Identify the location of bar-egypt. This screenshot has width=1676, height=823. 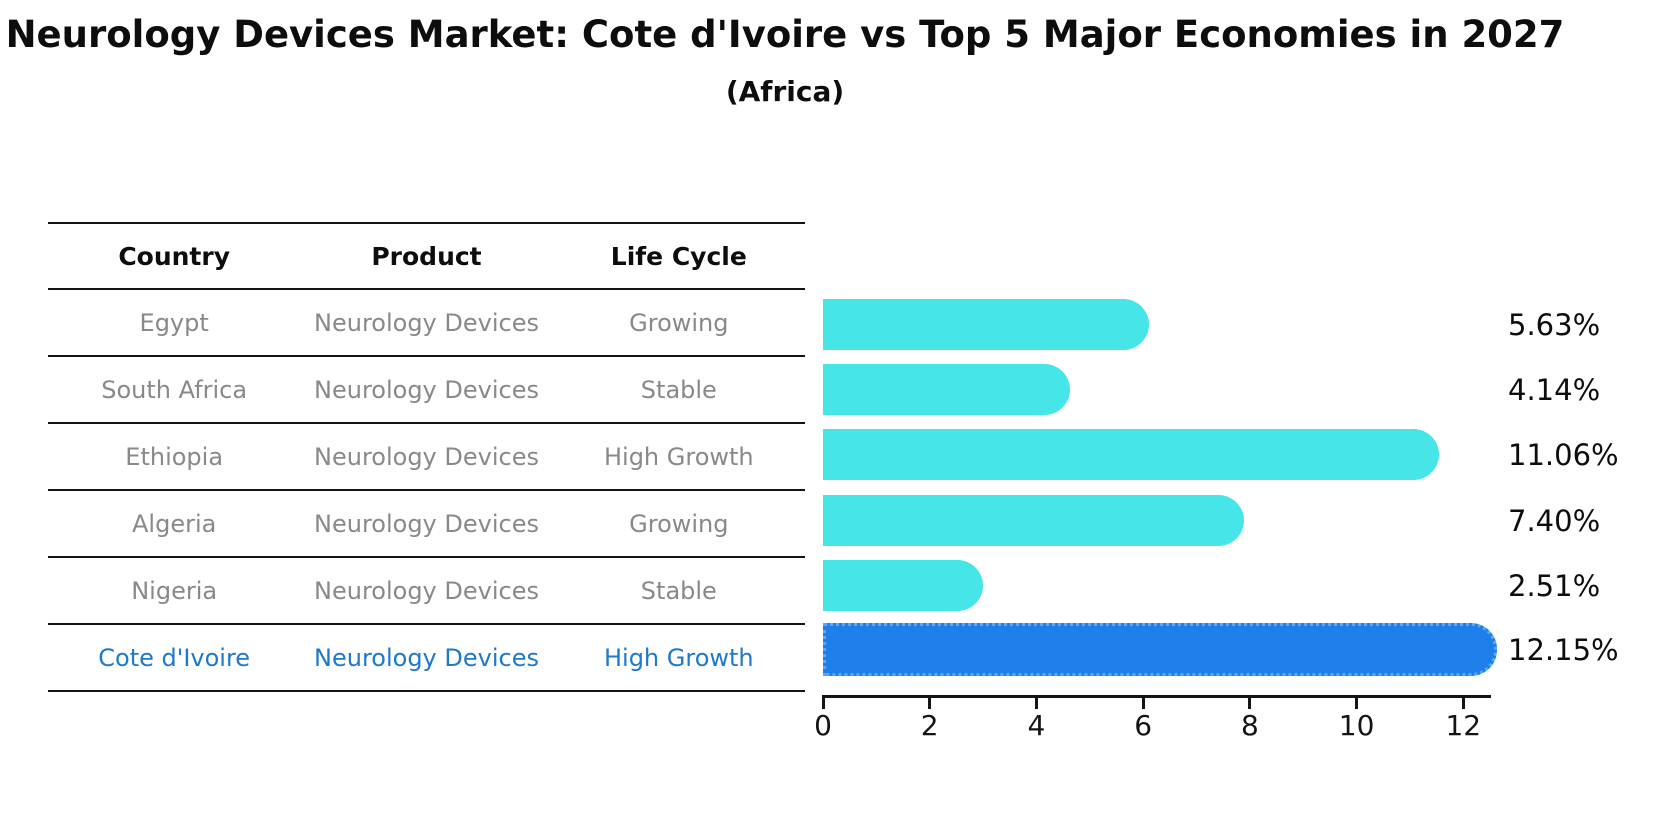
(986, 324).